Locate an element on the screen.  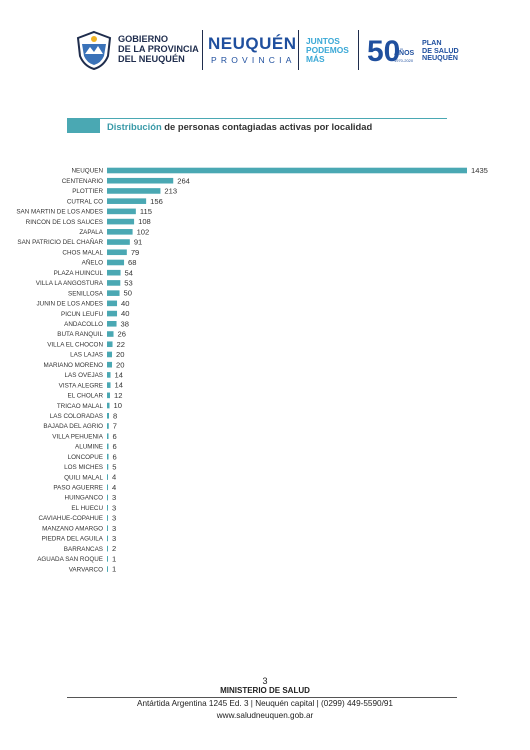
category-label: VISTA ALEGRE is located at coordinates (81, 385).